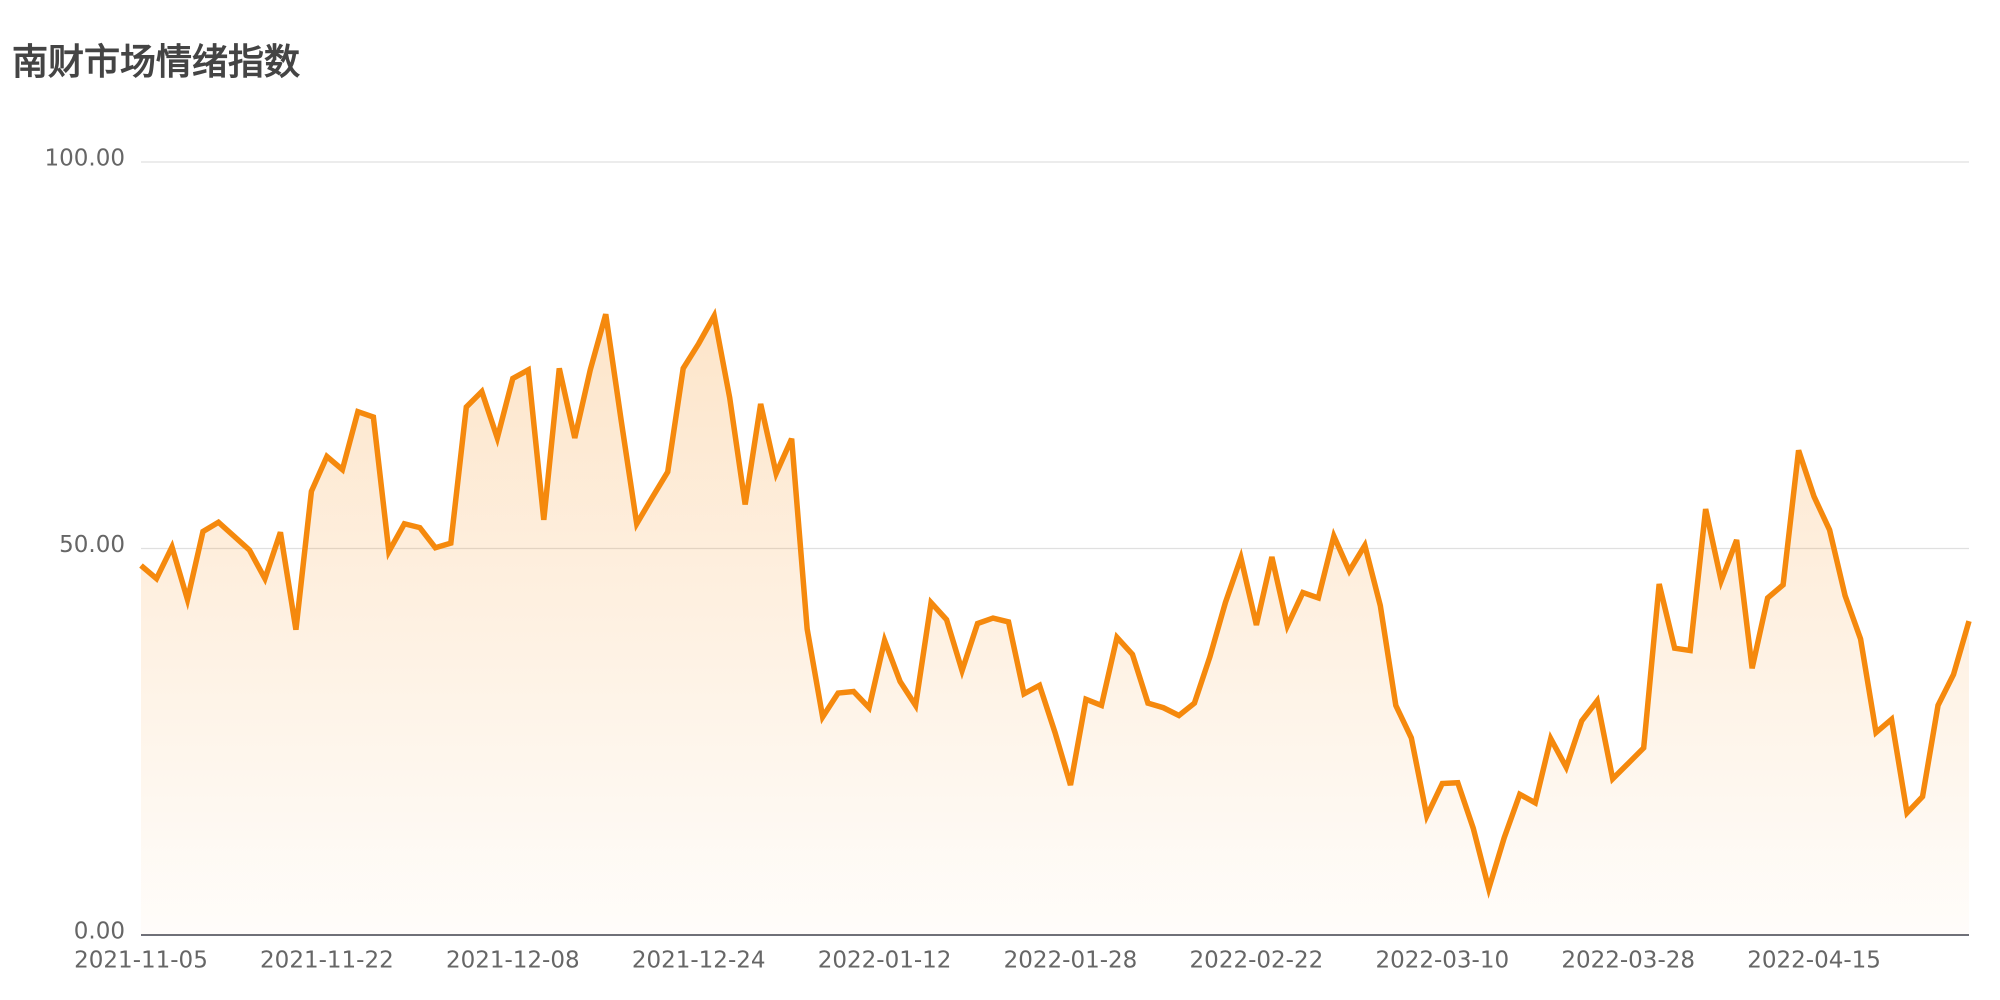 Image resolution: width=2000 pixels, height=1000 pixels. What do you see at coordinates (1257, 961) in the screenshot?
I see `x-tick-label: 2022-02-22` at bounding box center [1257, 961].